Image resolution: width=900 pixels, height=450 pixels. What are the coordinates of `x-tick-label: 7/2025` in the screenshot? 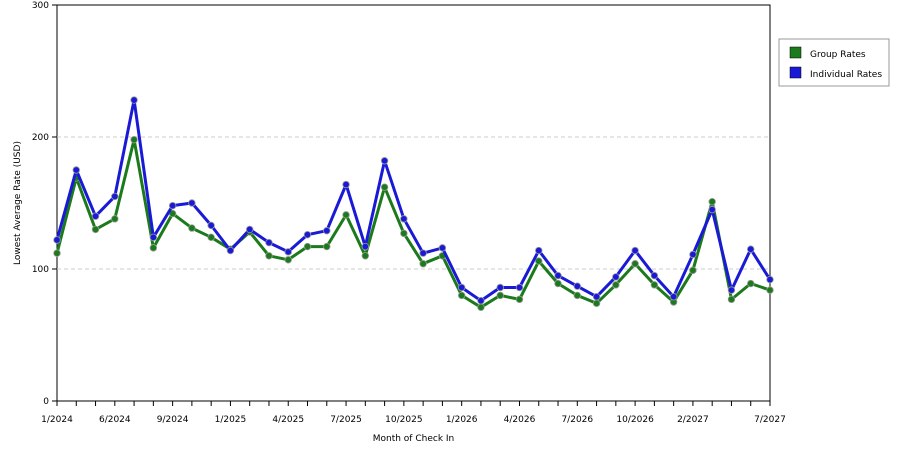 It's located at (346, 420).